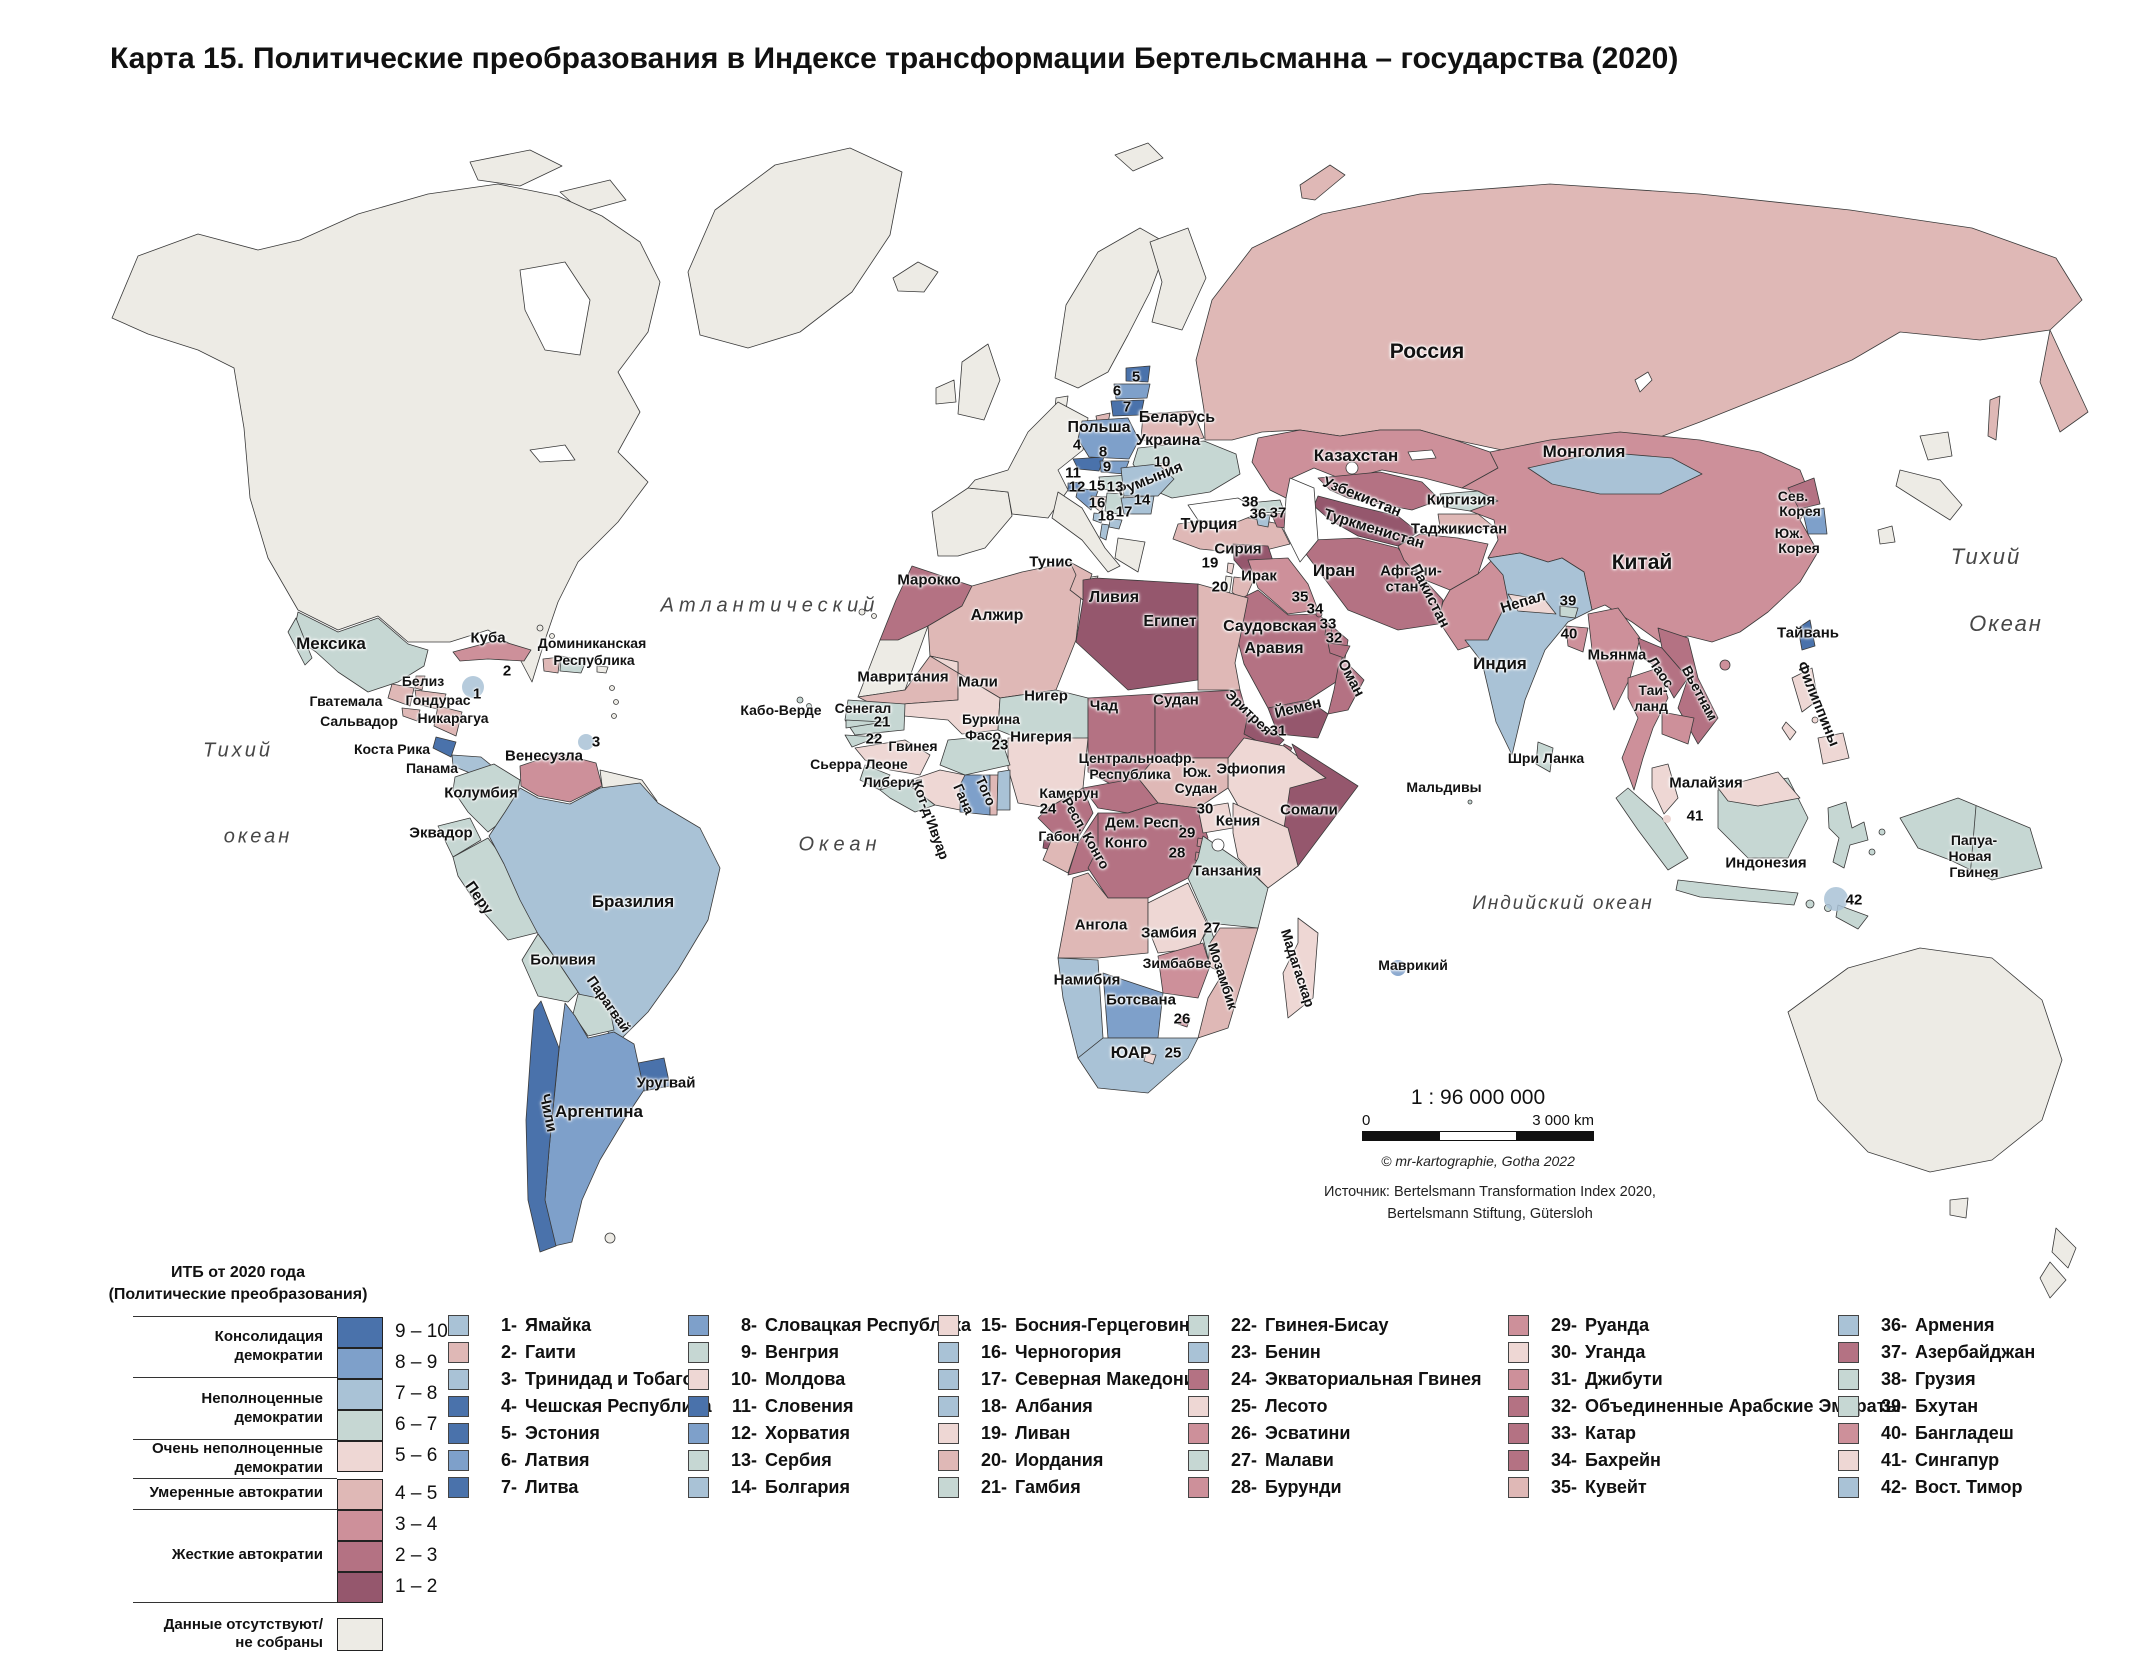 This screenshot has height=1653, width=2145. I want to click on country-mauritius-halo, so click(1398, 968).